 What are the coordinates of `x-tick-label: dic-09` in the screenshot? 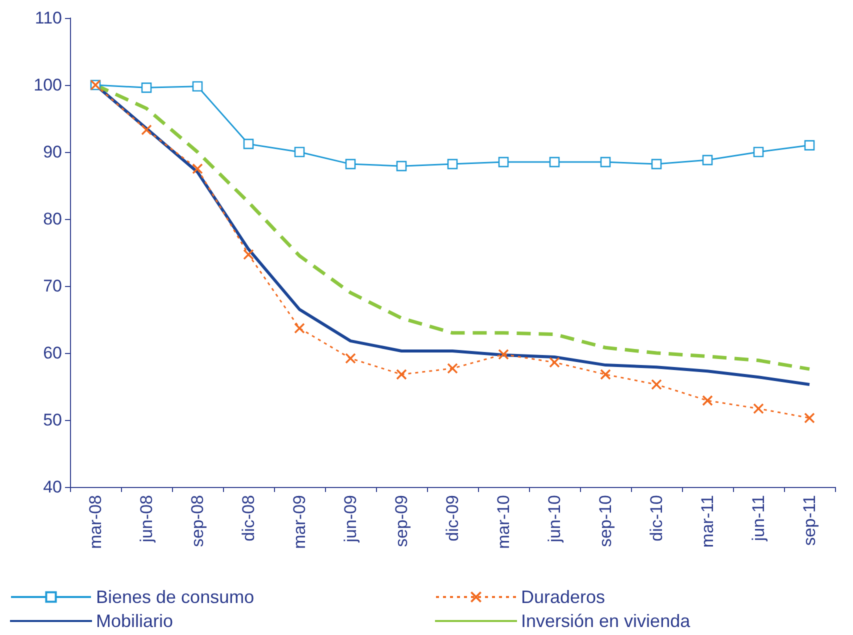 It's located at (452, 518).